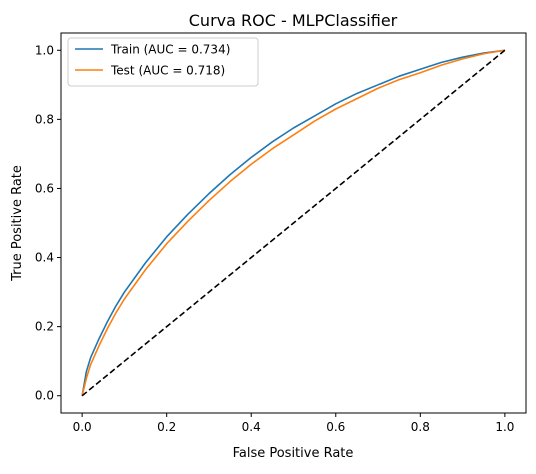 The image size is (536, 474). Describe the element at coordinates (251, 427) in the screenshot. I see `x-tick-label: 0.4` at that location.